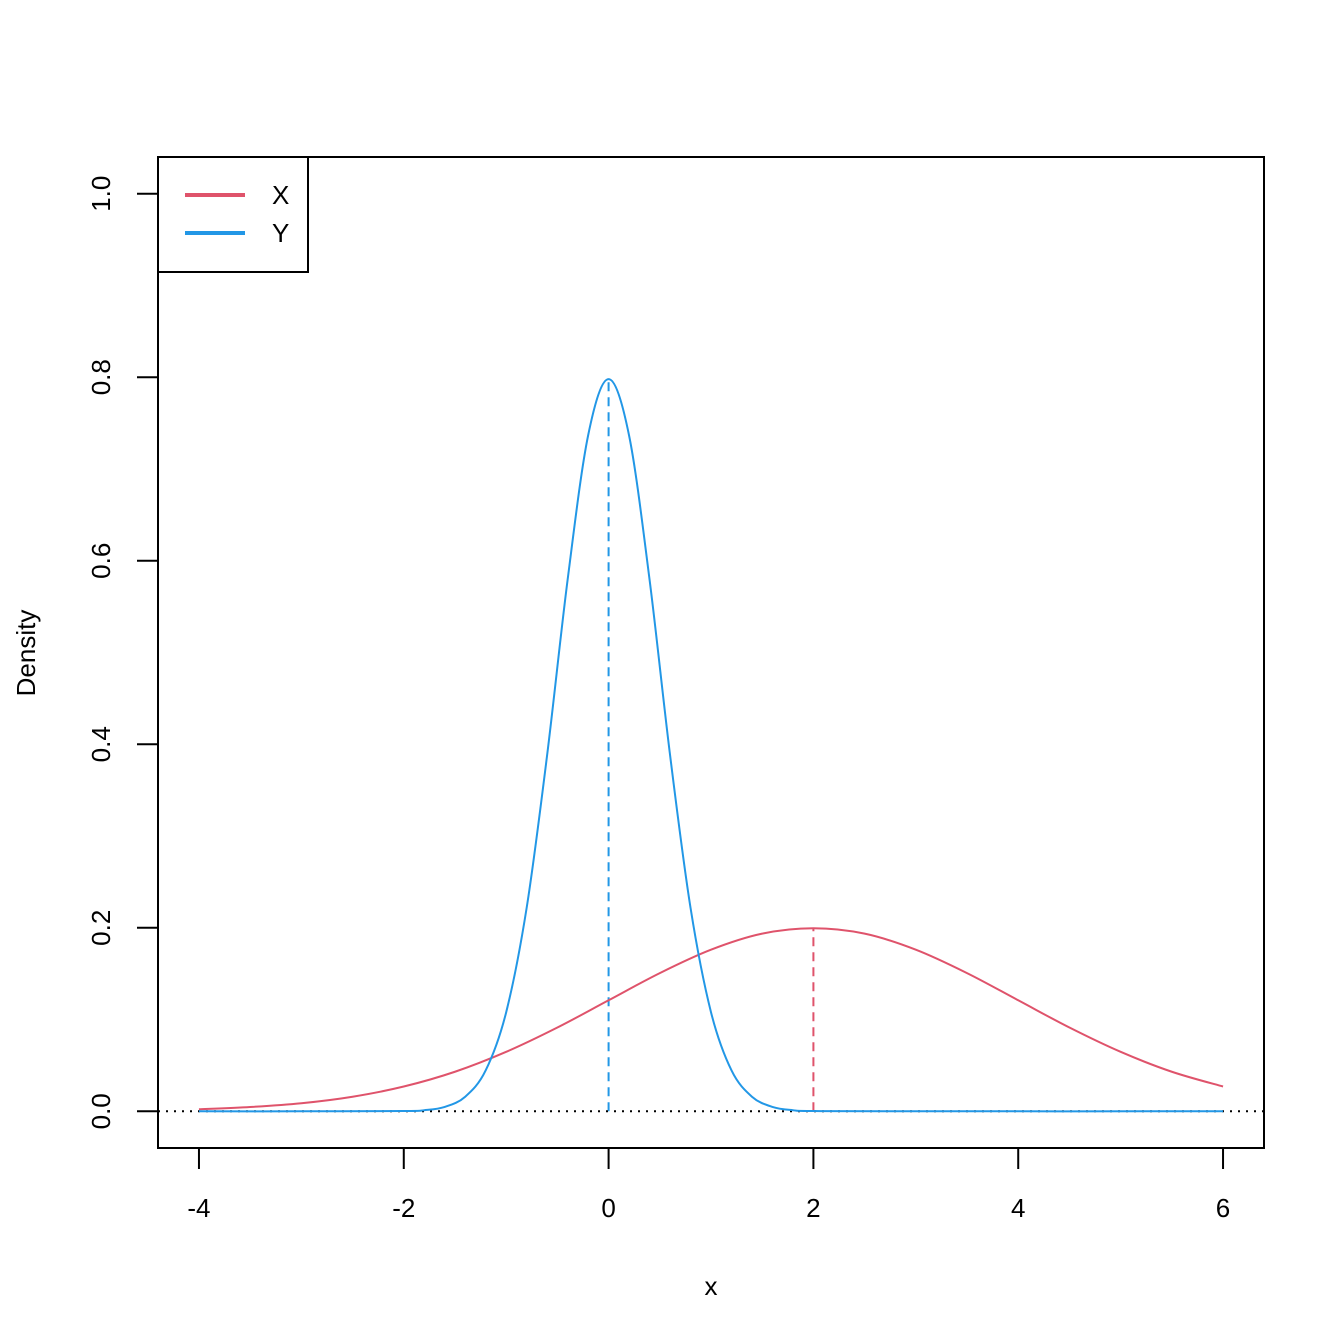 The image size is (1344, 1344). I want to click on series-line-x, so click(711, 1019).